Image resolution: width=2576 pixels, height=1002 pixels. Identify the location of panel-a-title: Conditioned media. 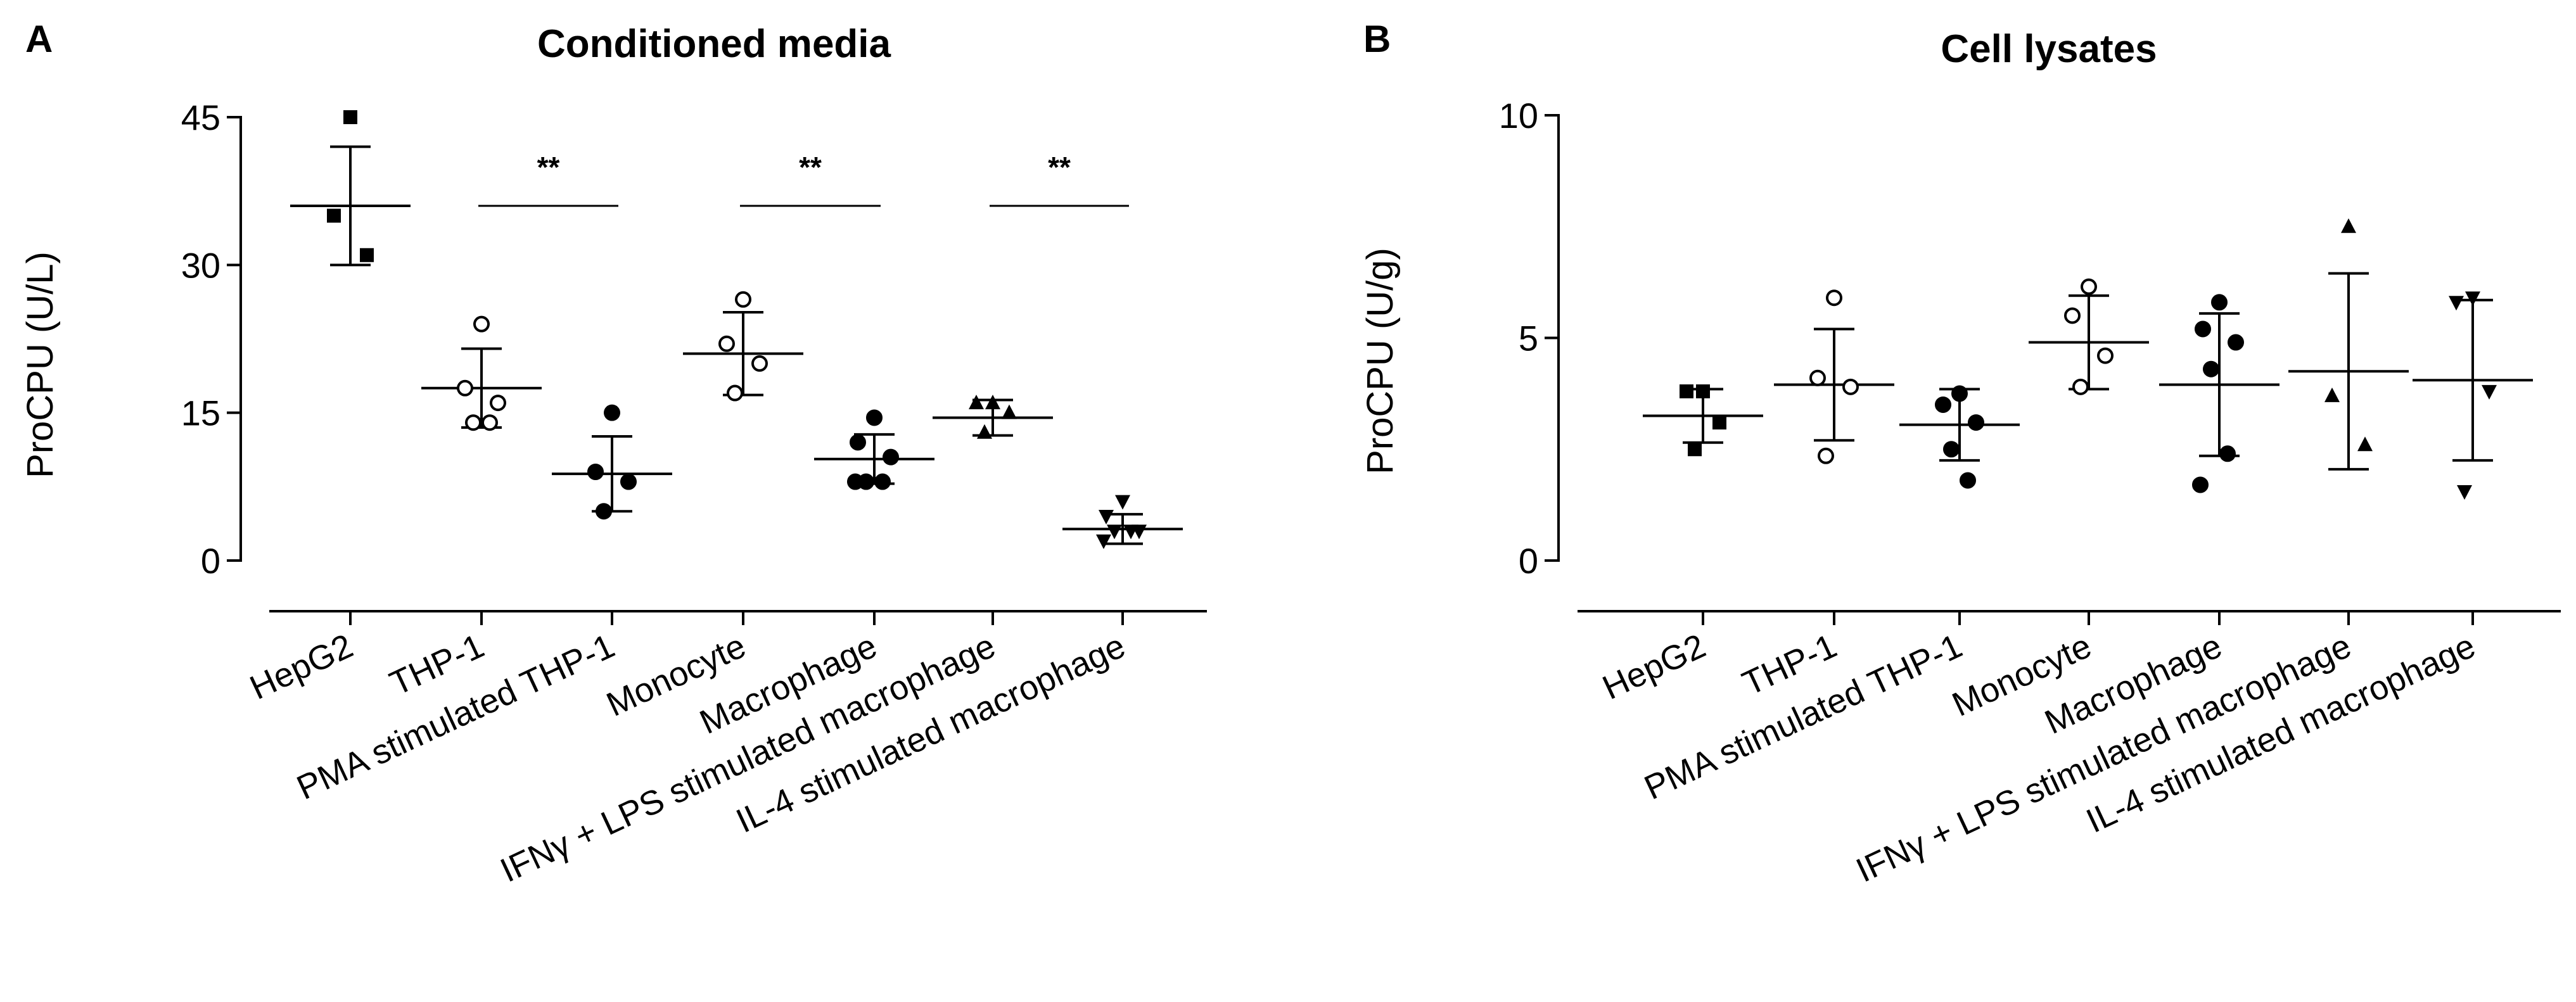
(714, 44).